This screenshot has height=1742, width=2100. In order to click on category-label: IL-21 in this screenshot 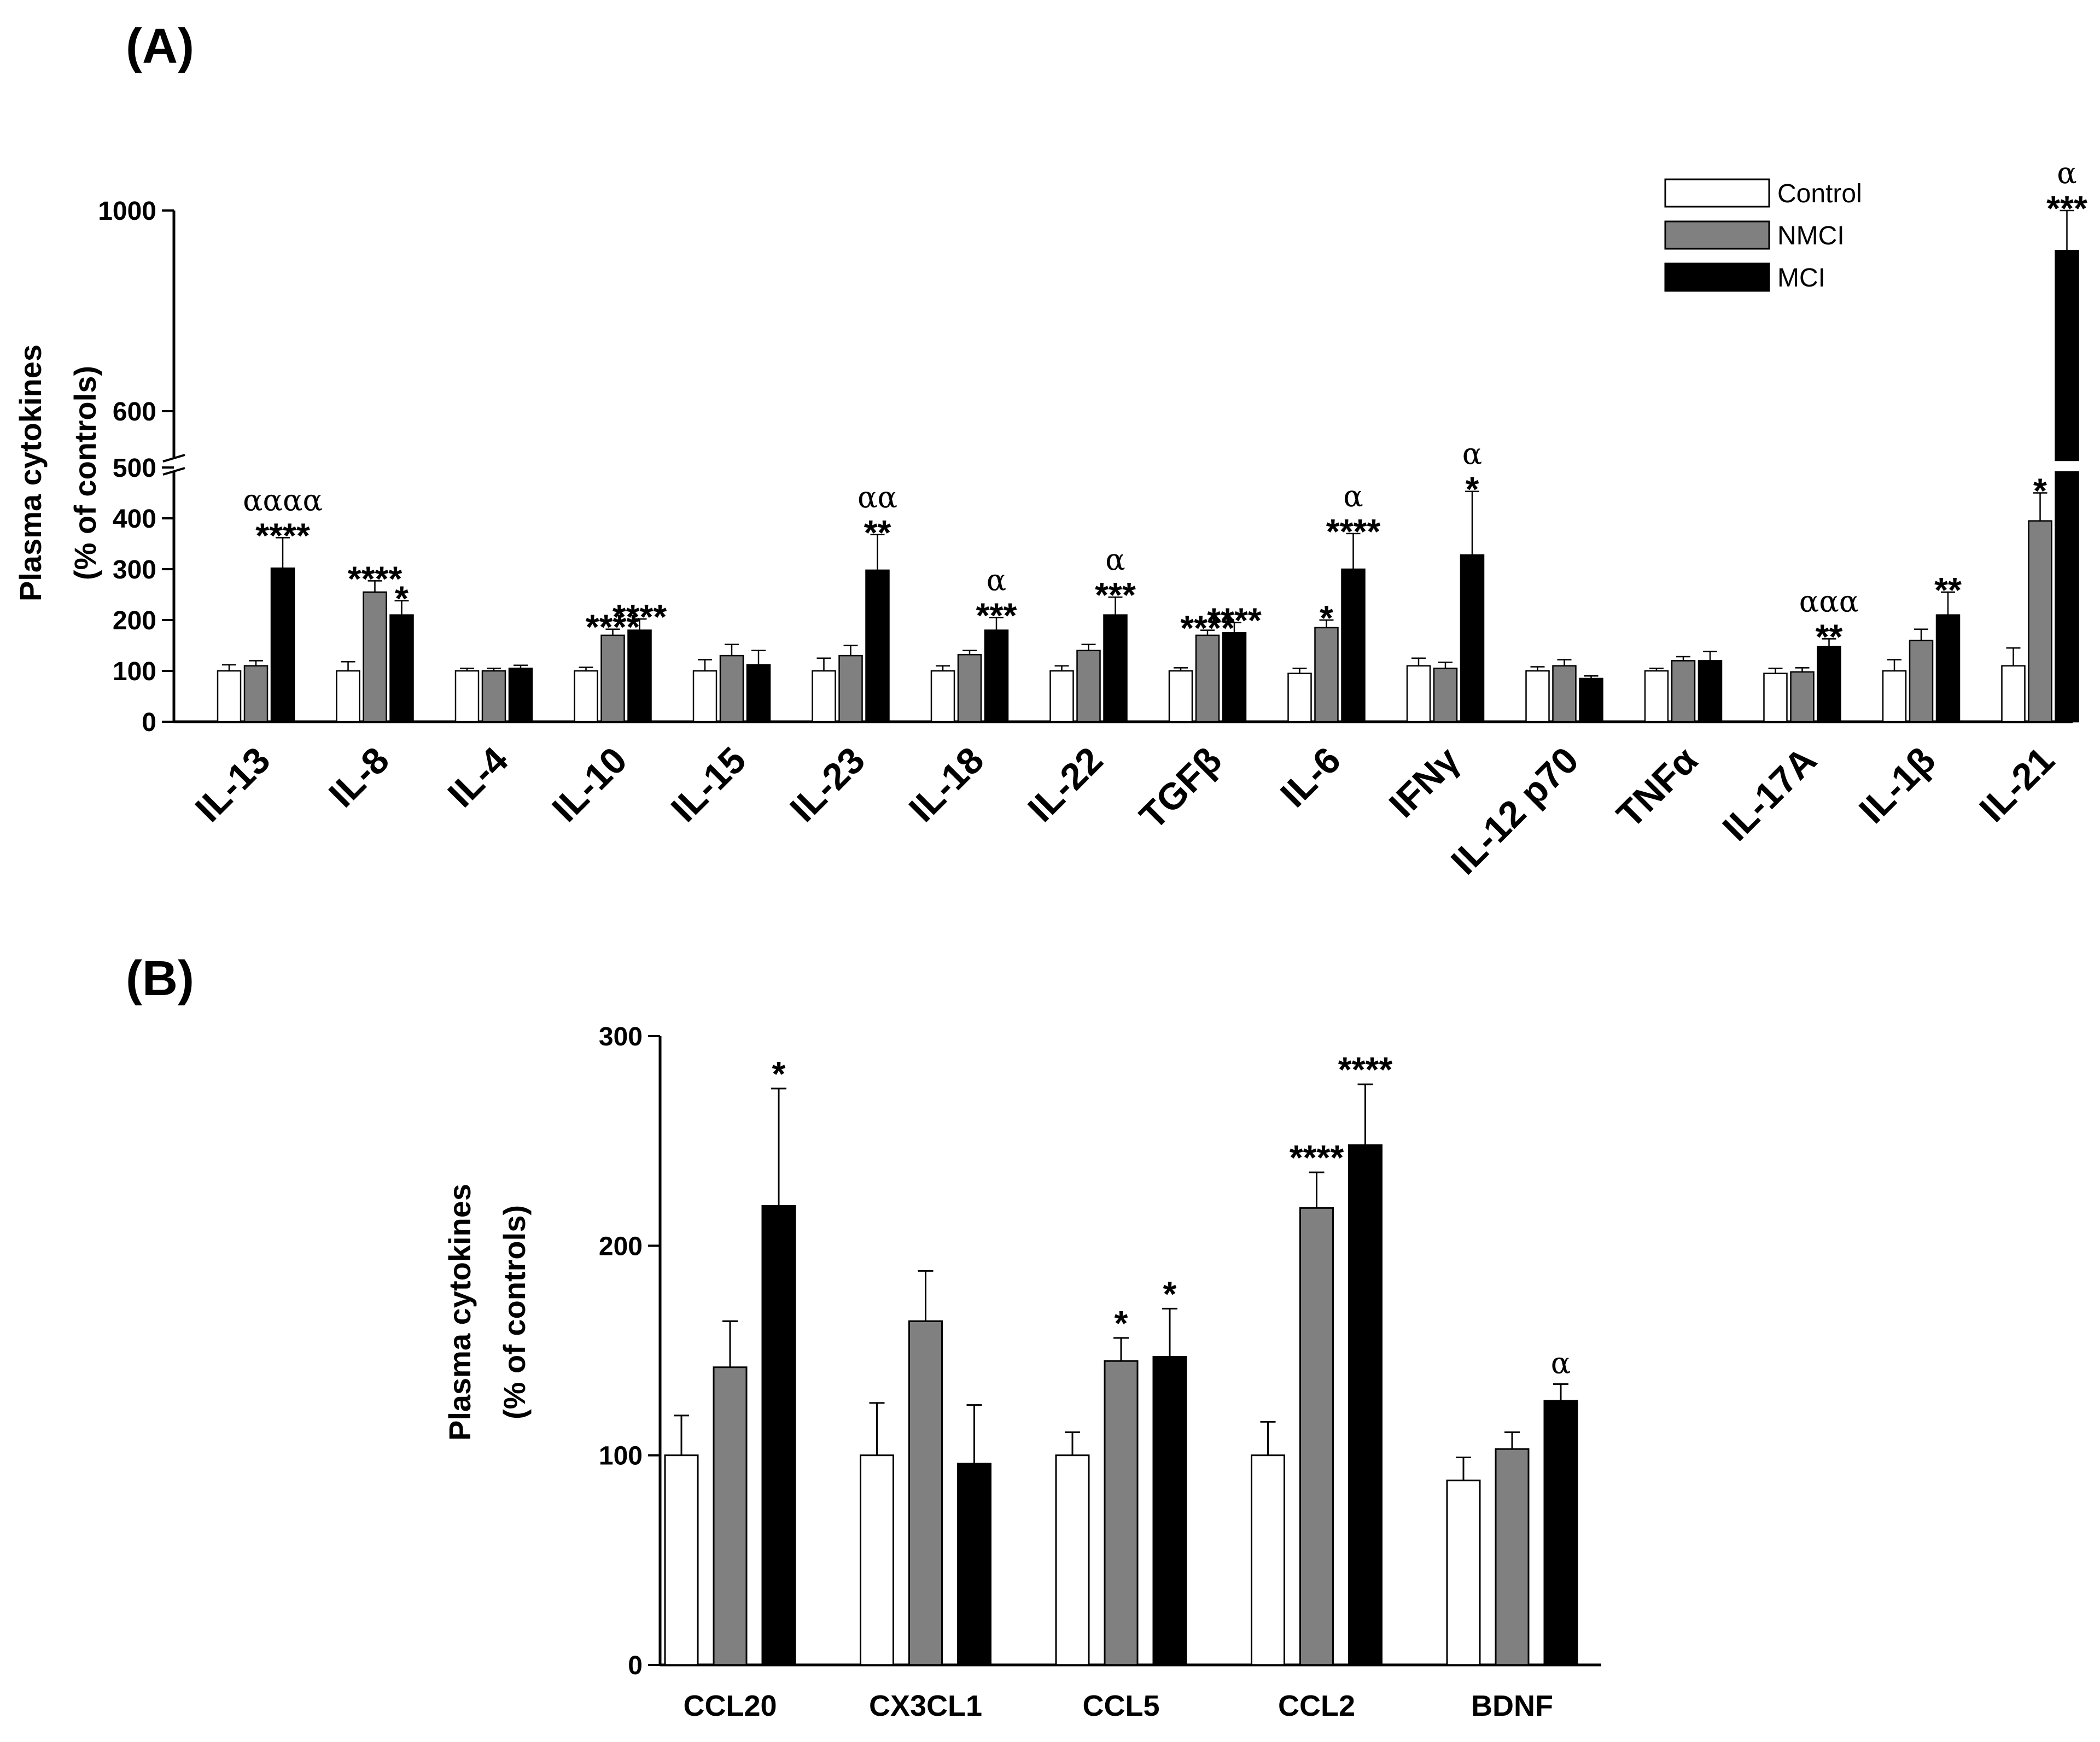, I will do `click(2016, 785)`.